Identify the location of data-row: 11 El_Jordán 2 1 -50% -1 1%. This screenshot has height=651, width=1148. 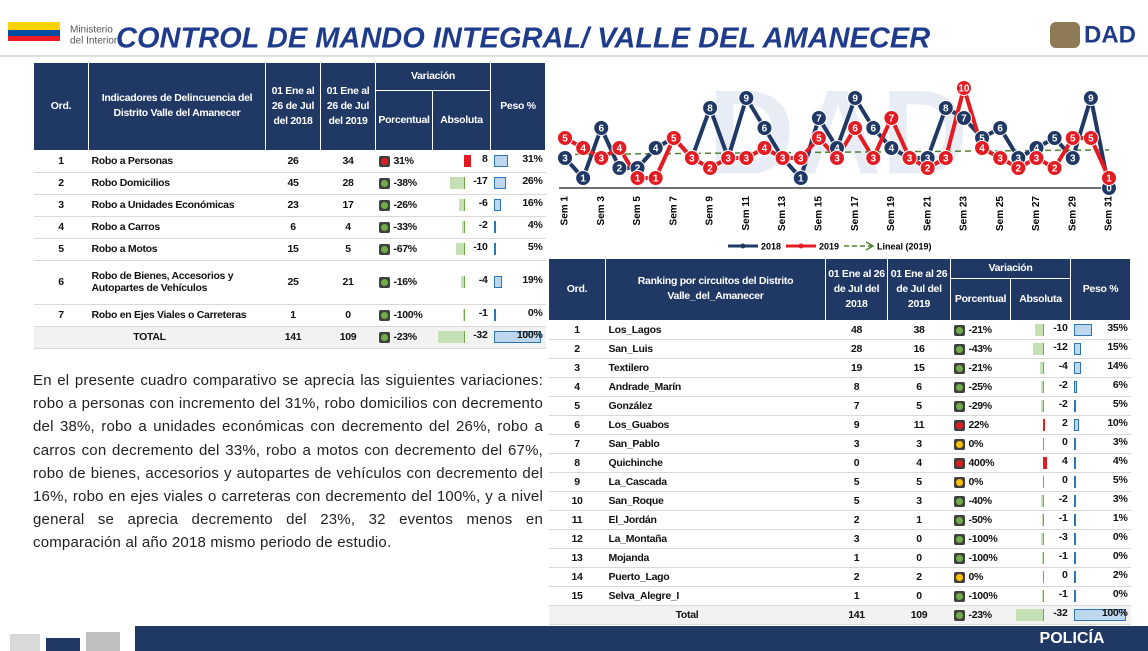
(839, 520).